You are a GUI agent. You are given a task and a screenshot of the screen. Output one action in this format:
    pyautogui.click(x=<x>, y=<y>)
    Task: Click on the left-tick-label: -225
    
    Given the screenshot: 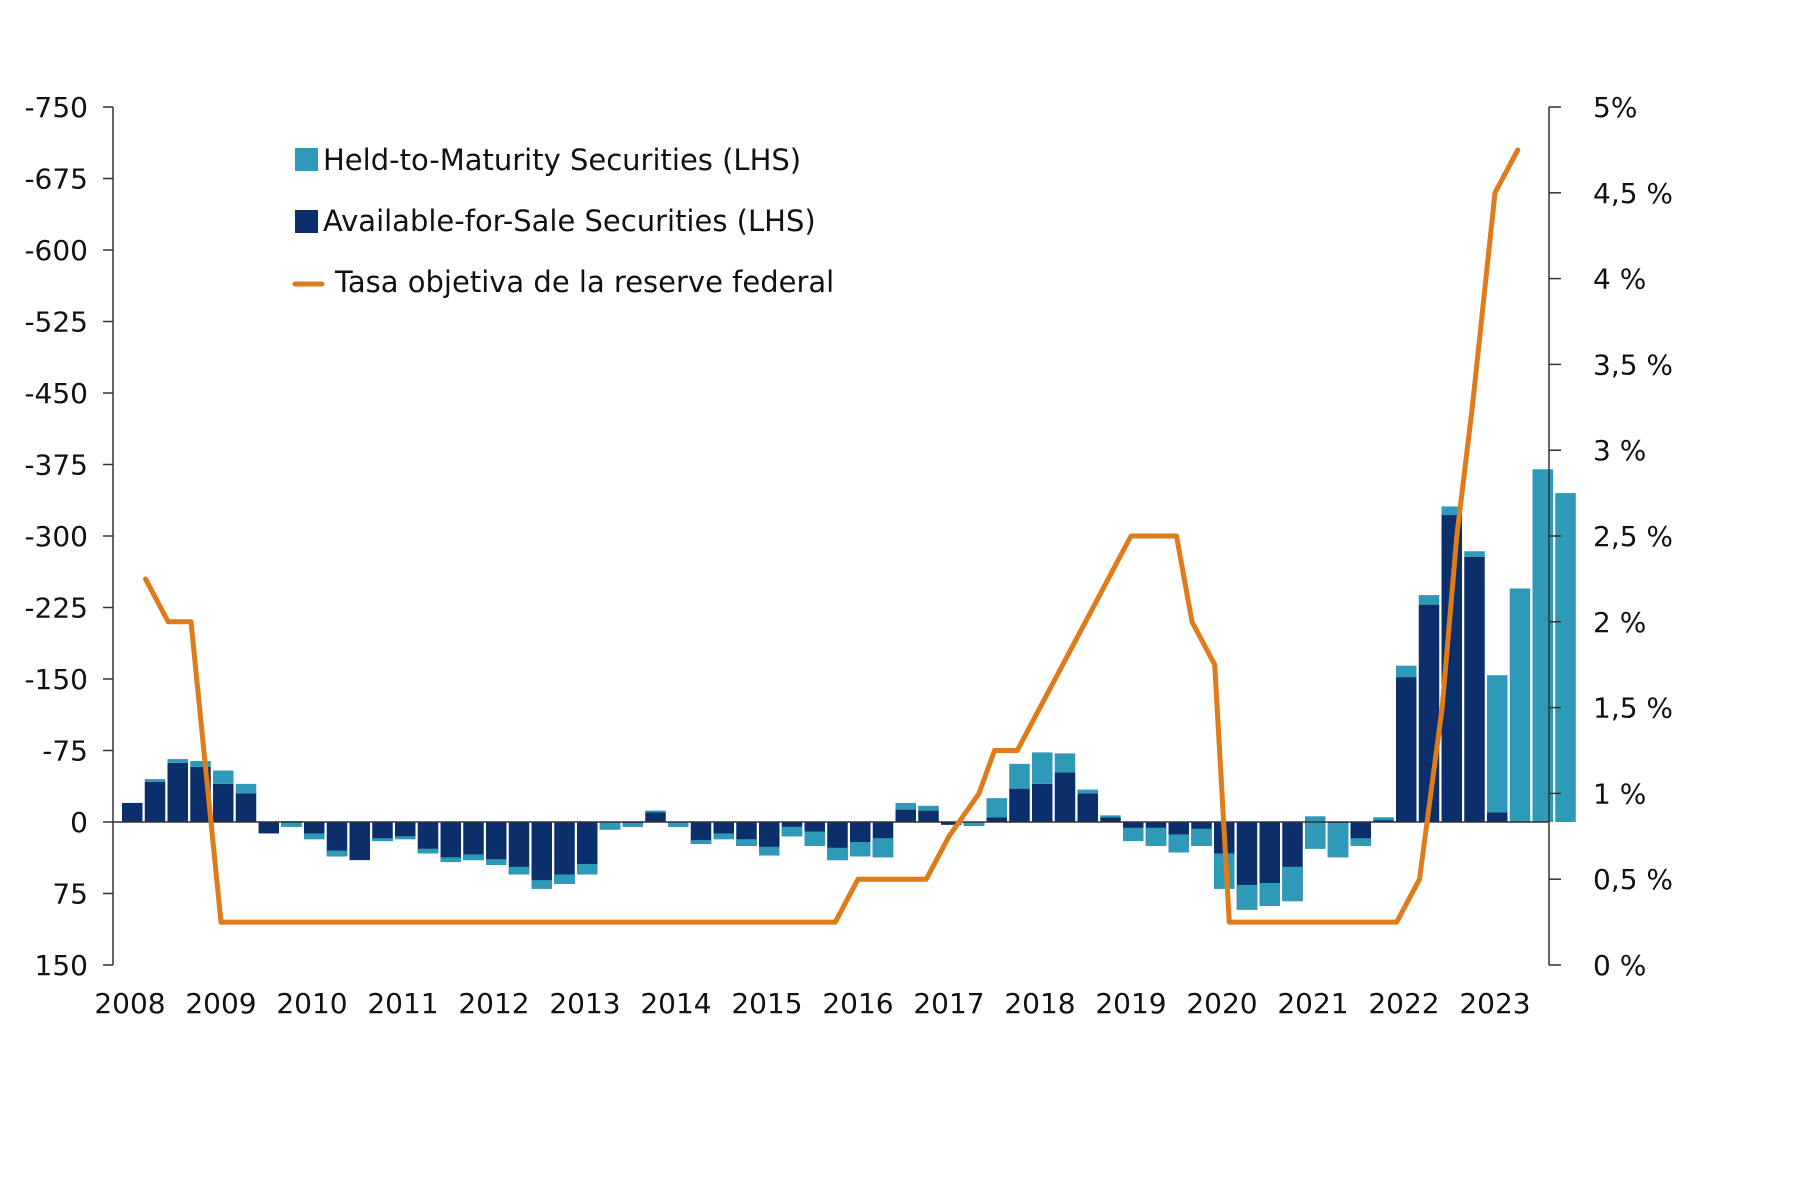 What is the action you would take?
    pyautogui.click(x=56, y=608)
    